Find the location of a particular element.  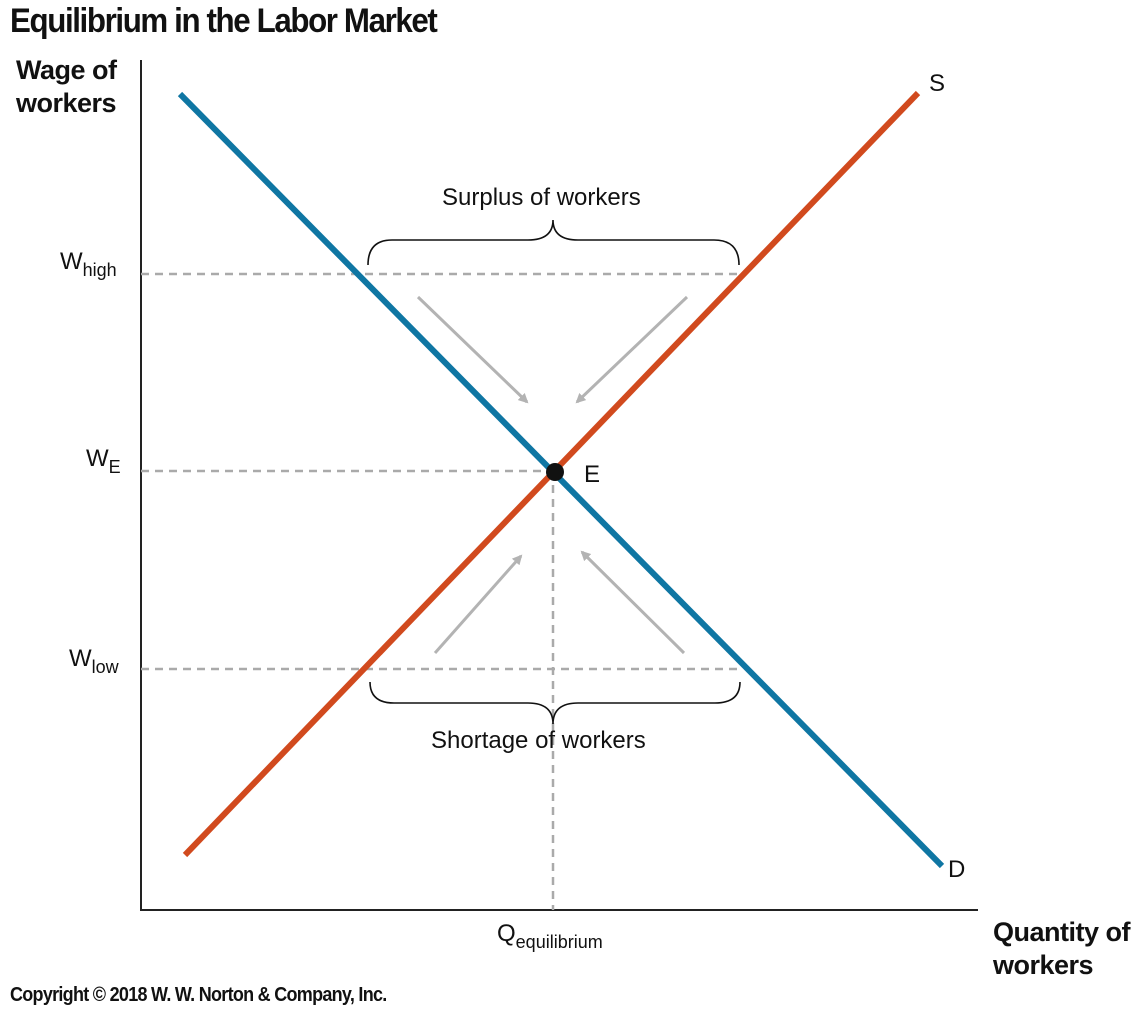

diagram-title: Equilibrium in the Labor Market is located at coordinates (224, 21).